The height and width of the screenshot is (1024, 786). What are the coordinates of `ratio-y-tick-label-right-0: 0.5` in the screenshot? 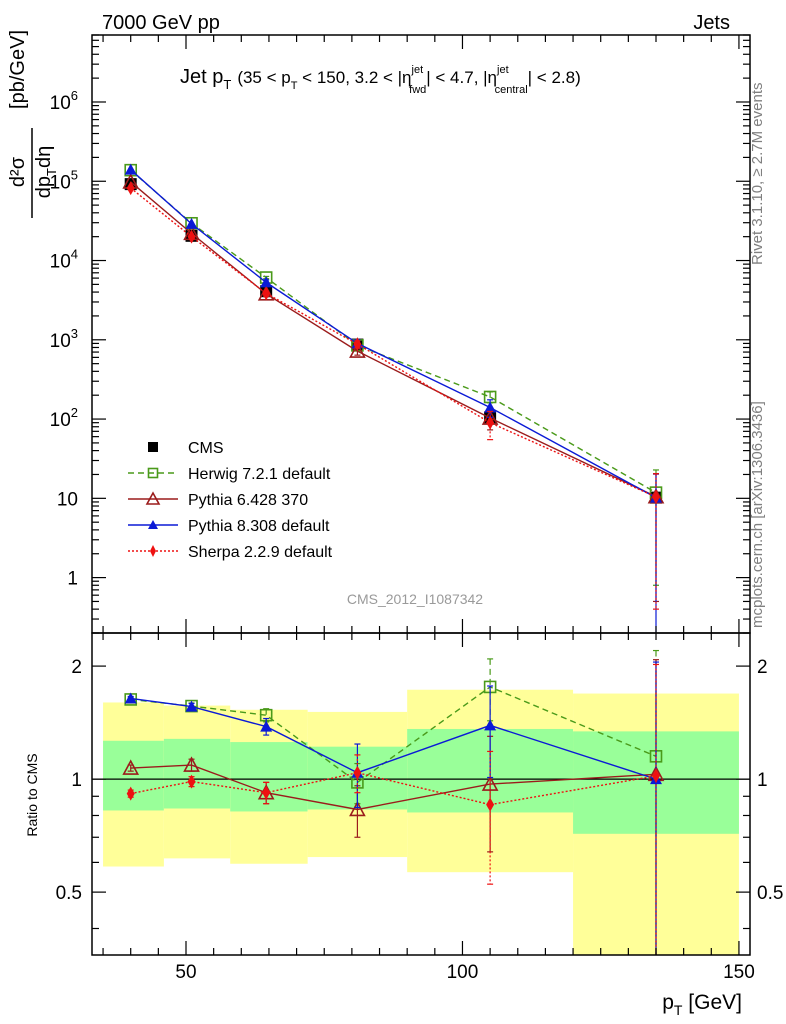 It's located at (770, 893).